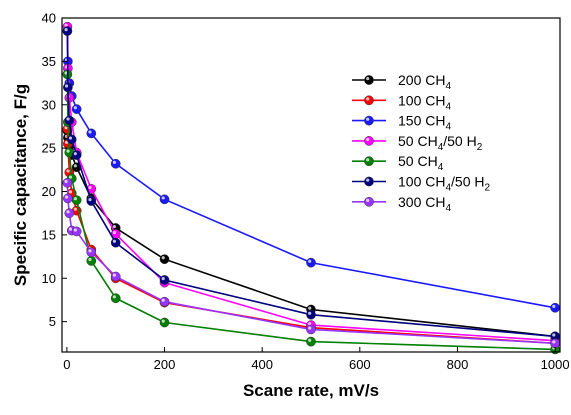  Describe the element at coordinates (20, 185) in the screenshot. I see `y-axis-label: Specific capacitance, F/g` at that location.